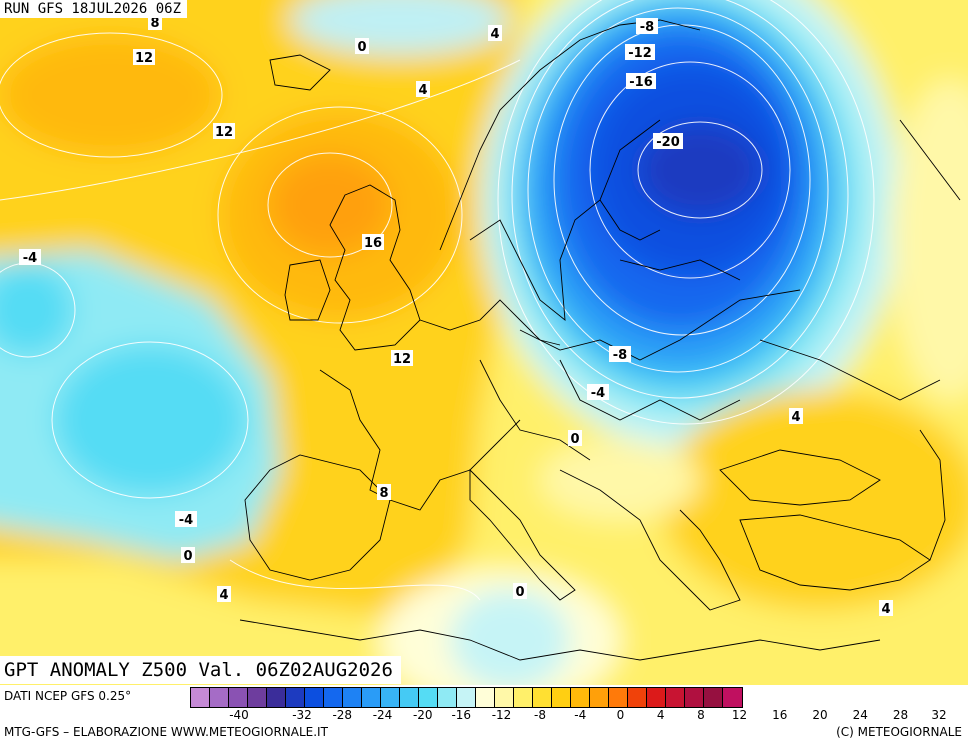  Describe the element at coordinates (660, 715) in the screenshot. I see `color-scale-tick: 4` at that location.